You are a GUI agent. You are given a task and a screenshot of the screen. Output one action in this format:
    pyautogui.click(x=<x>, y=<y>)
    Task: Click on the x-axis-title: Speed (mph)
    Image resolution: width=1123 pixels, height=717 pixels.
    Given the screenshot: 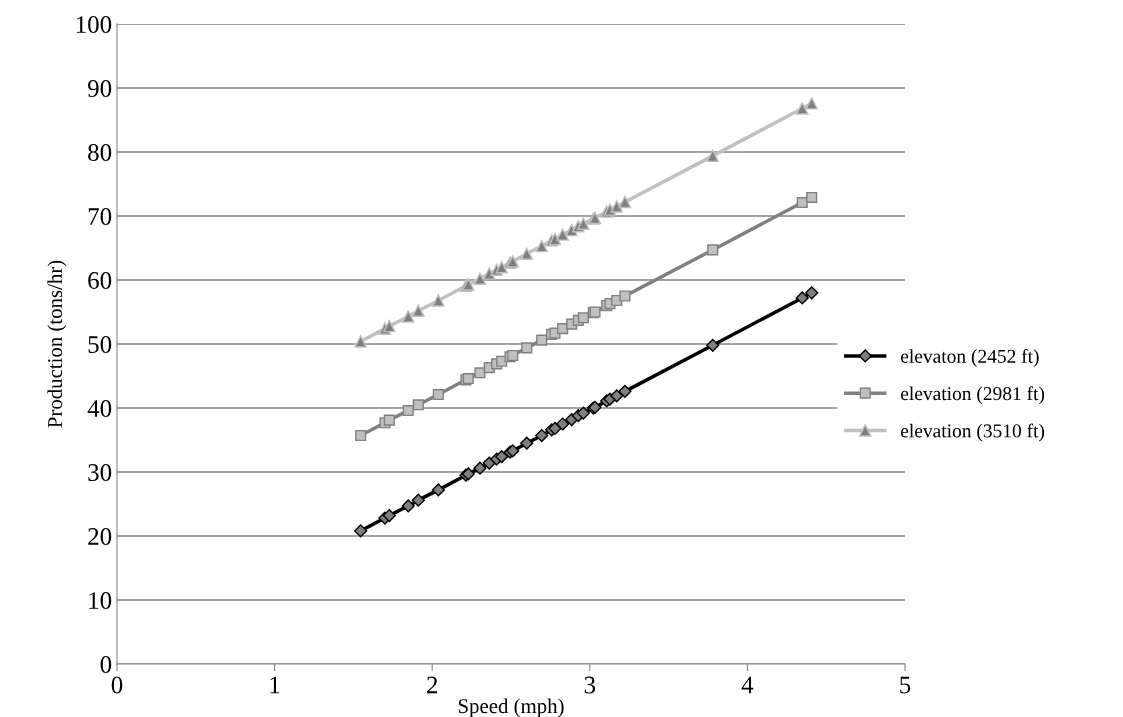 What is the action you would take?
    pyautogui.click(x=511, y=707)
    